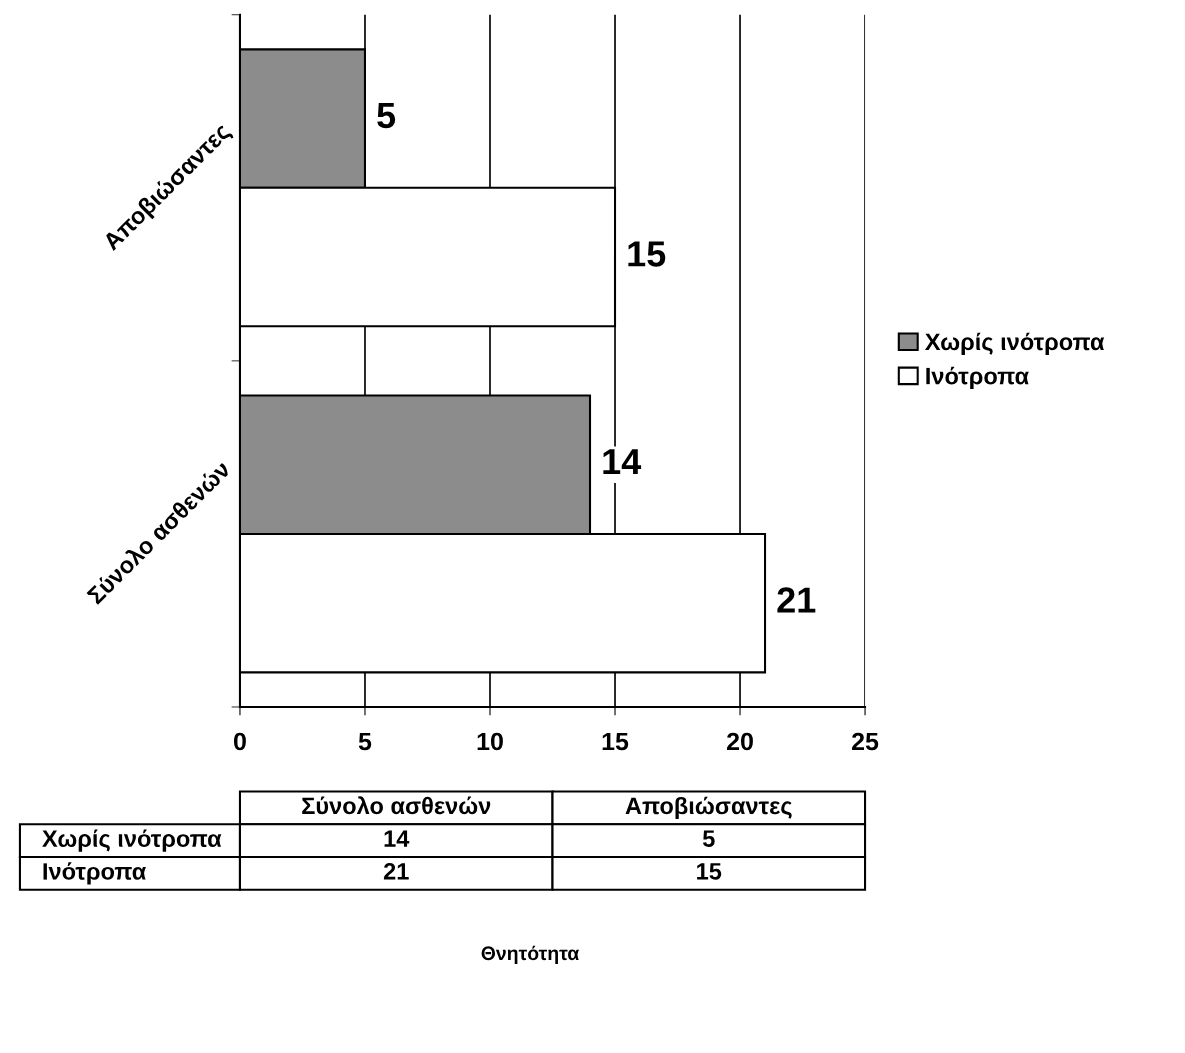 This screenshot has height=1053, width=1185. I want to click on category-label: Αποβιώσαντες, so click(708, 807).